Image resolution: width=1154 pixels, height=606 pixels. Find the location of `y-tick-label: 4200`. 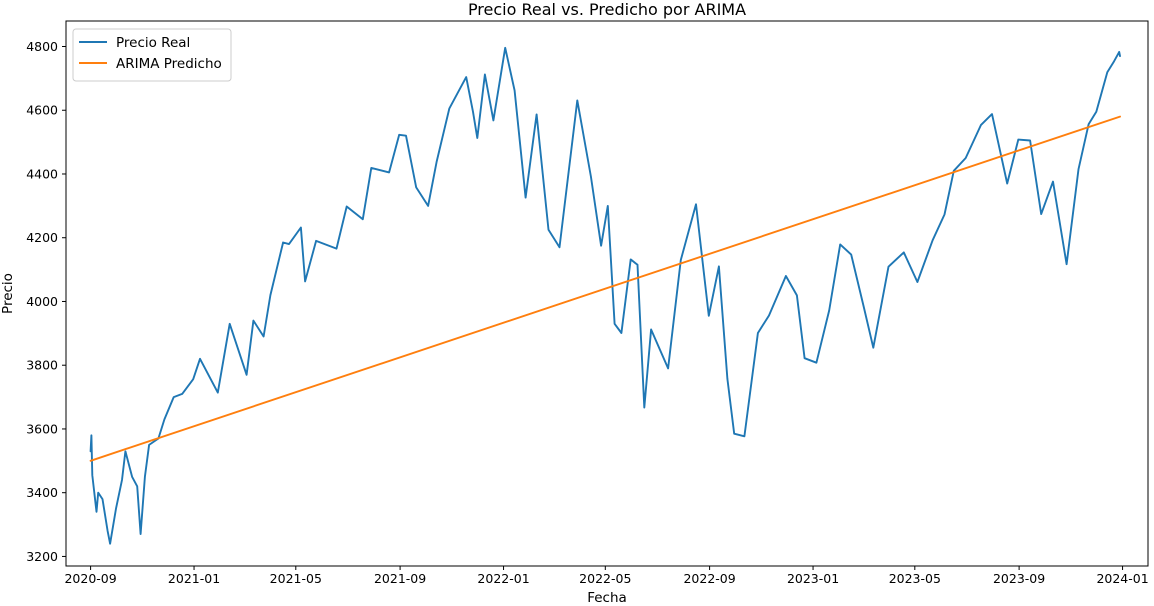

y-tick-label: 4200 is located at coordinates (42, 237).